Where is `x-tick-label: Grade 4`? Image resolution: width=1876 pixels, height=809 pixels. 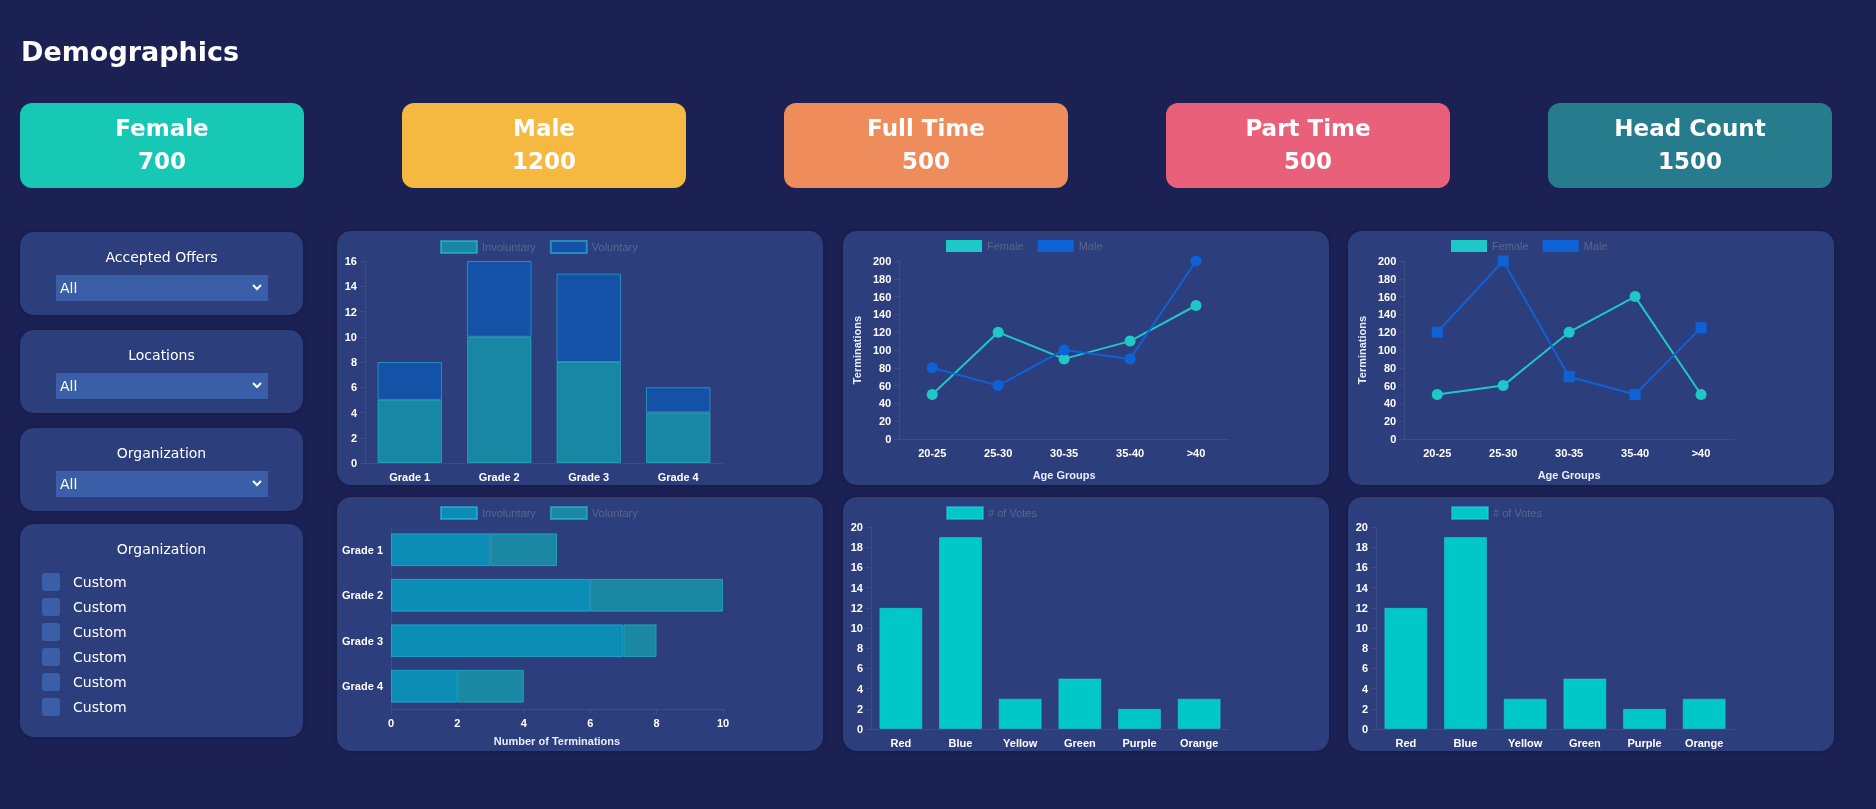
x-tick-label: Grade 4 is located at coordinates (678, 476).